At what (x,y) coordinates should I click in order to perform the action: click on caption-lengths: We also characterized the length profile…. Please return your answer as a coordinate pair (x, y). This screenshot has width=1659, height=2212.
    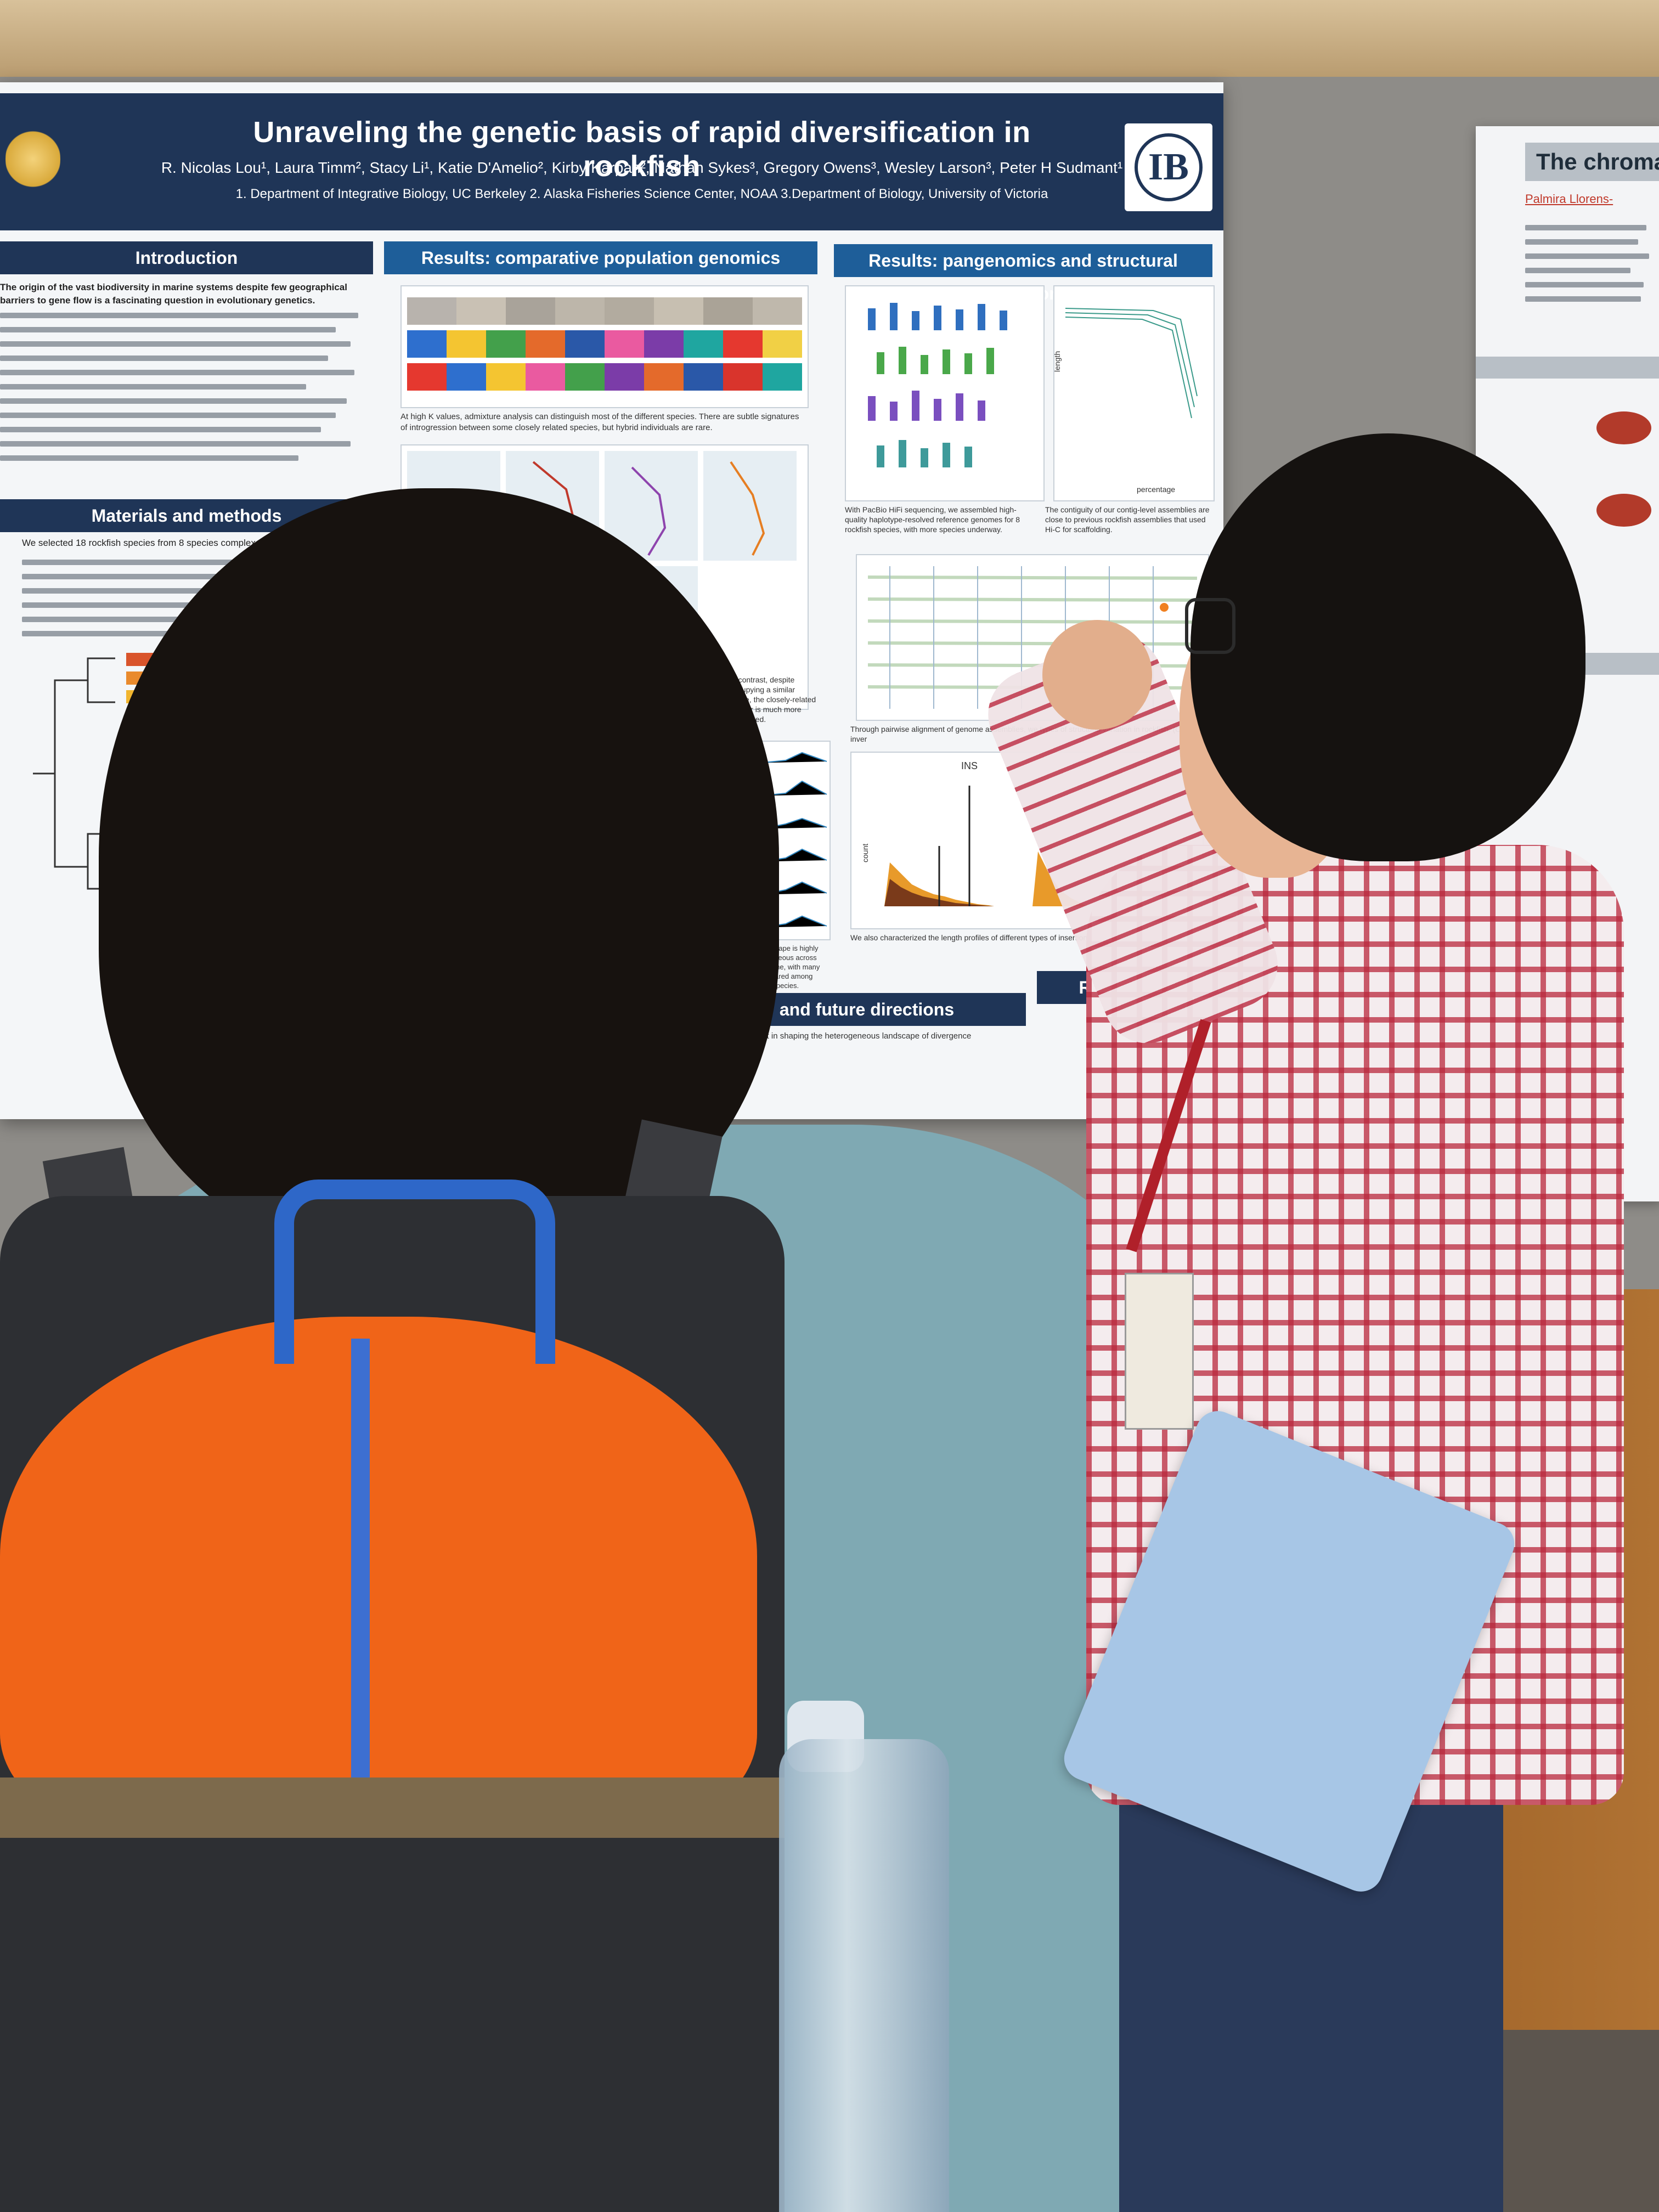
    Looking at the image, I should click on (979, 938).